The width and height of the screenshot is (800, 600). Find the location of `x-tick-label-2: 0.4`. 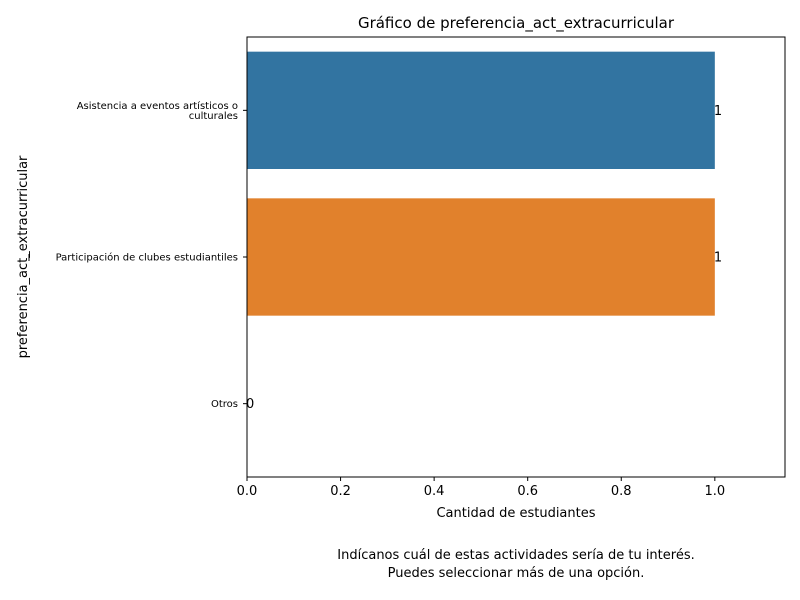

x-tick-label-2: 0.4 is located at coordinates (434, 491).